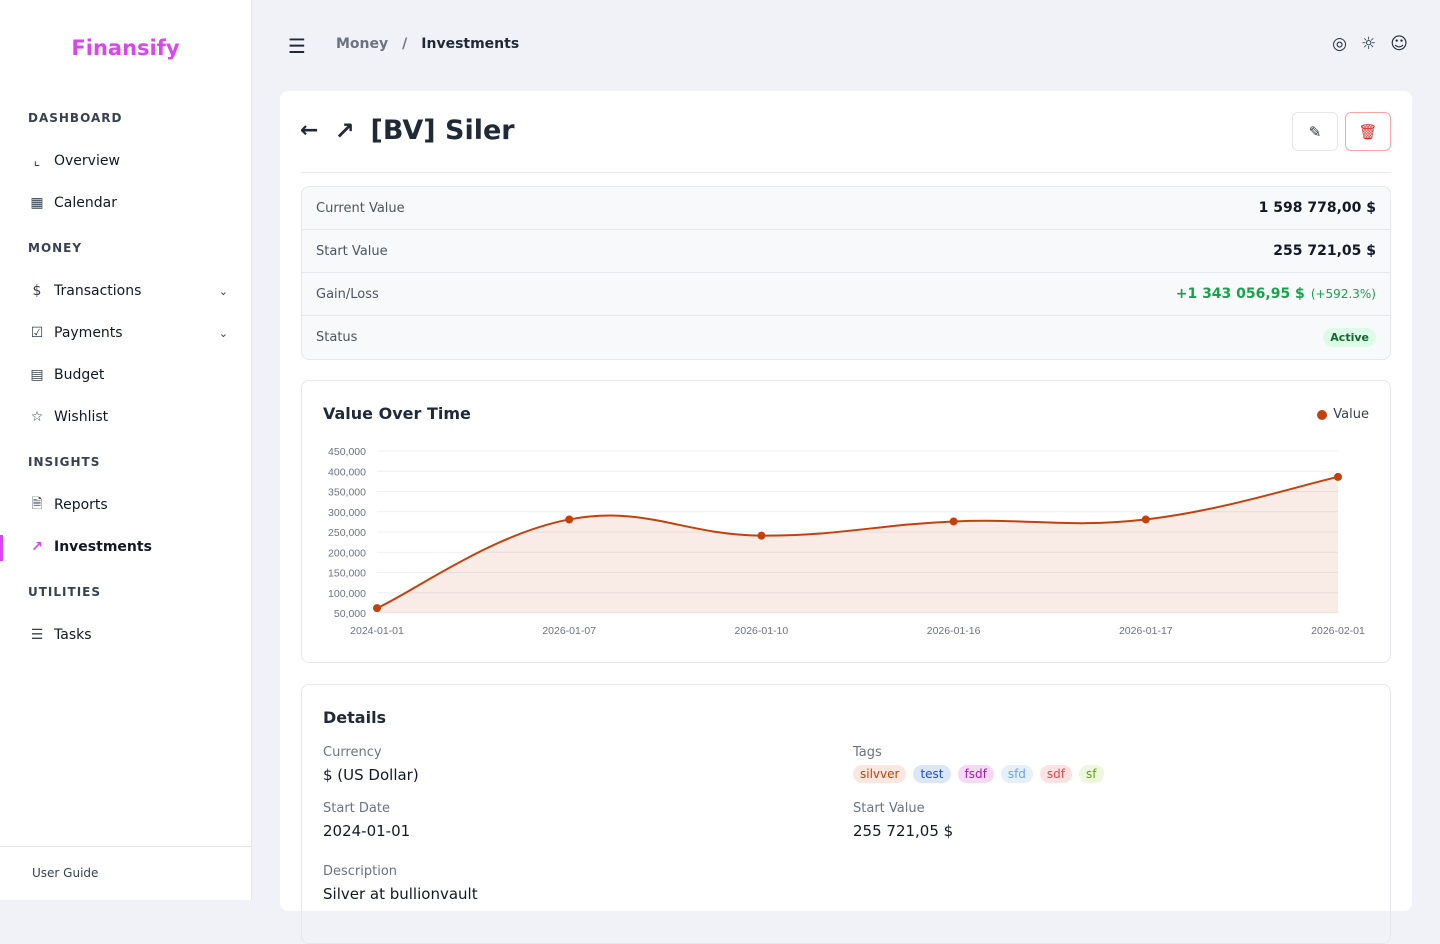 This screenshot has height=944, width=1440. Describe the element at coordinates (569, 631) in the screenshot. I see `x-tick-label: 2026-01-07` at that location.